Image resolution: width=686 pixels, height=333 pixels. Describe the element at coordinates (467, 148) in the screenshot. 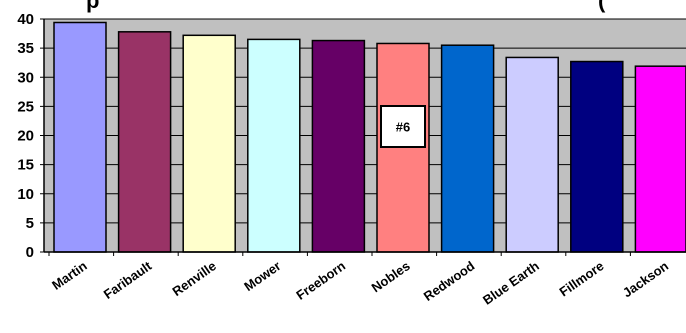

I see `bar-redwood` at that location.